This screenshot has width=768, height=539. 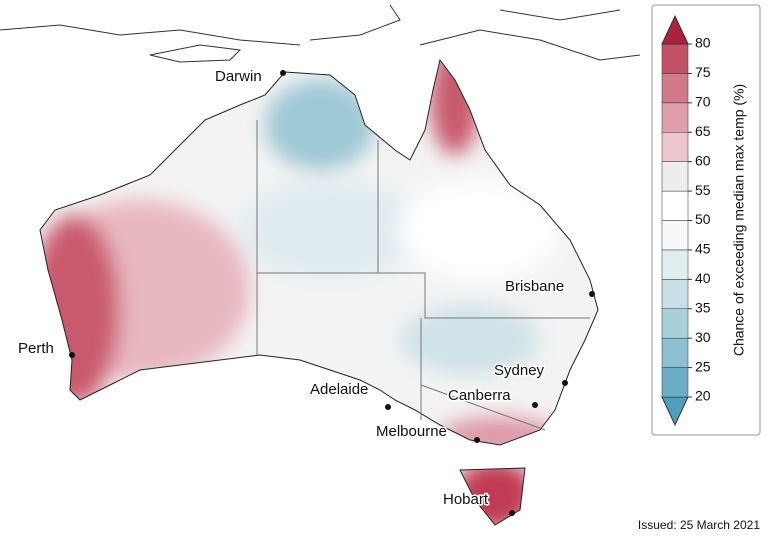 I want to click on colorbar-tick-label: 40, so click(x=703, y=278).